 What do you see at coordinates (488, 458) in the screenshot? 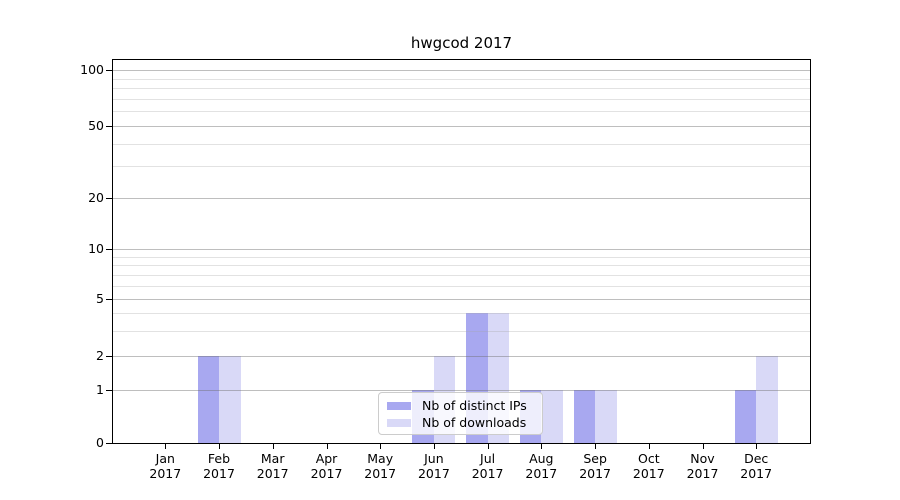
I see `x-tick-month: Jul` at bounding box center [488, 458].